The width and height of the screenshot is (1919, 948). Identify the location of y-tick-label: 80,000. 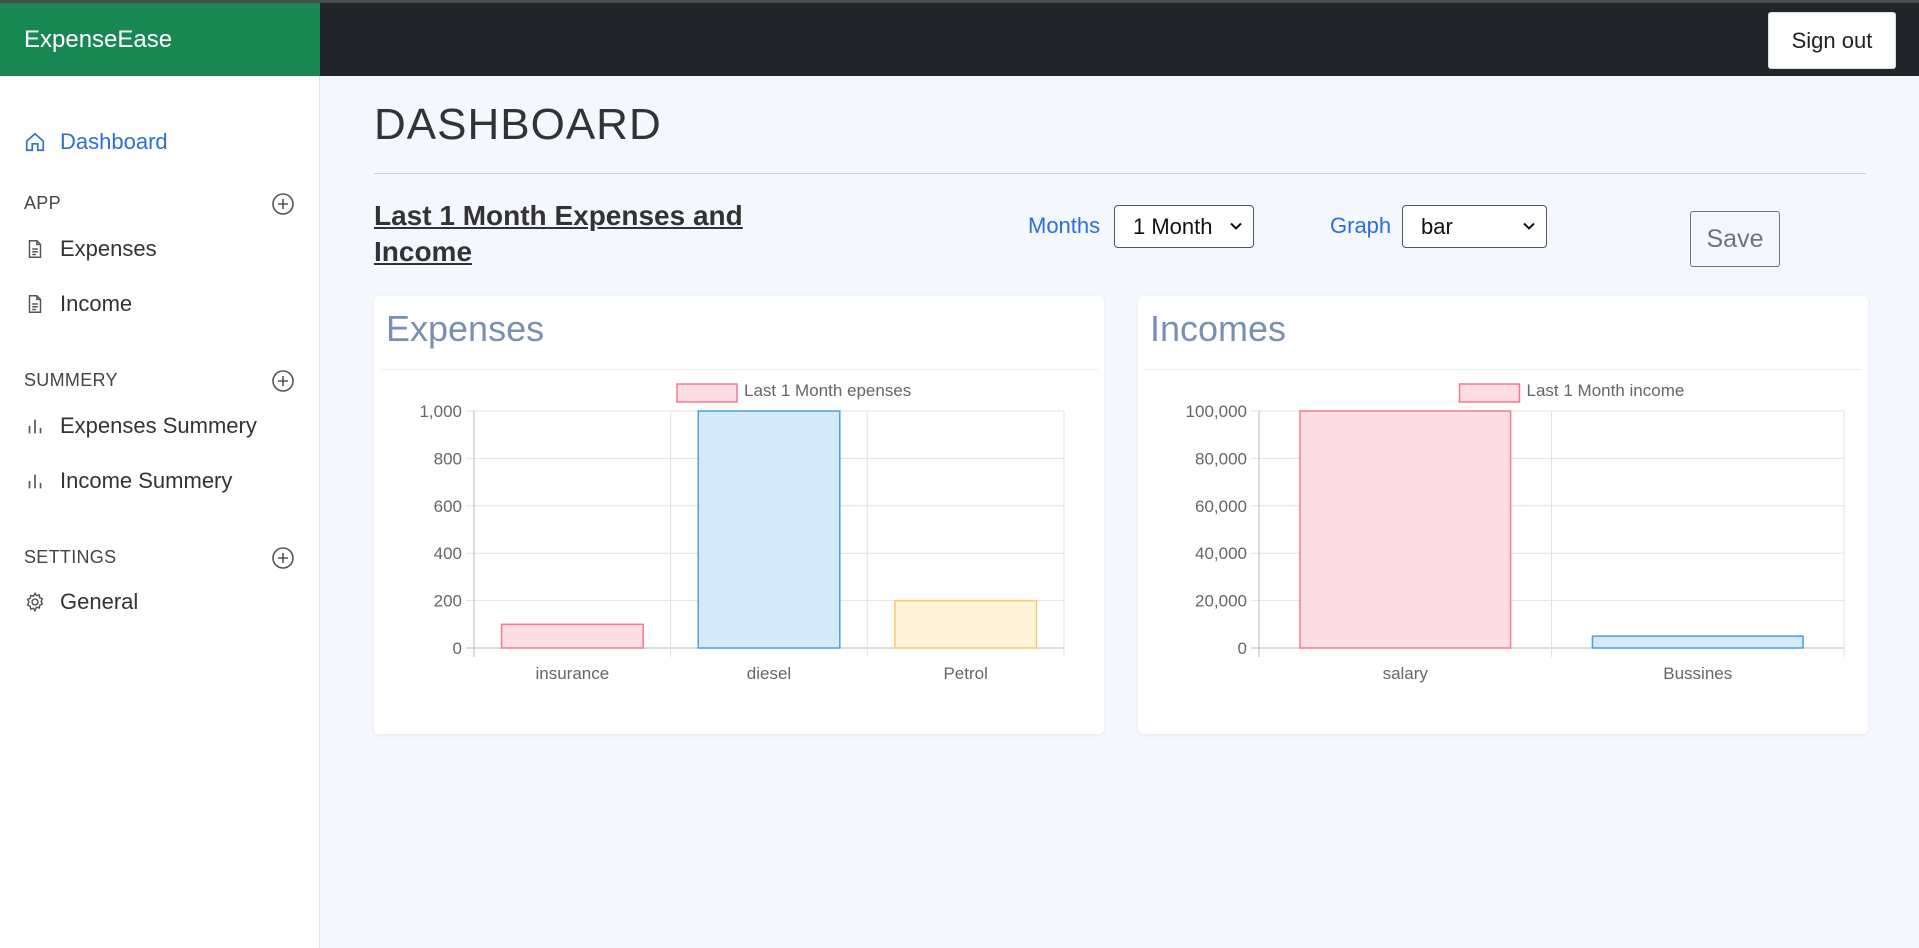
(1221, 458).